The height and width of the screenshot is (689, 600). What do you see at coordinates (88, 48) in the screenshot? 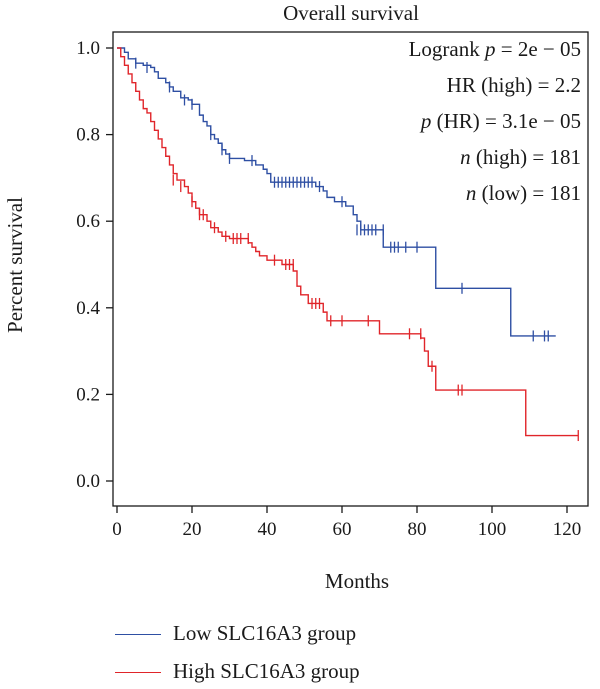
I see `y-tick-label: 1.0` at bounding box center [88, 48].